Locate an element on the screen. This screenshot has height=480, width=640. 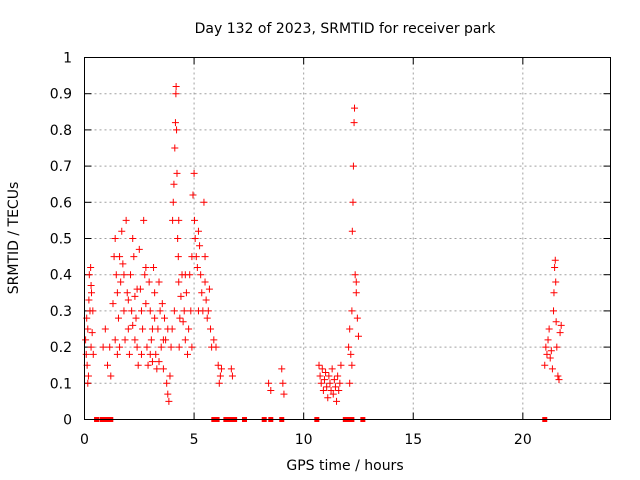
y-tick-label: 1 is located at coordinates (67, 59).